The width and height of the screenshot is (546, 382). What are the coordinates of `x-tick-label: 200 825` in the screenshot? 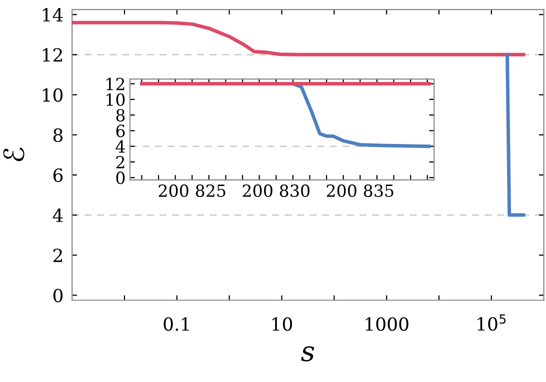 It's located at (192, 190).